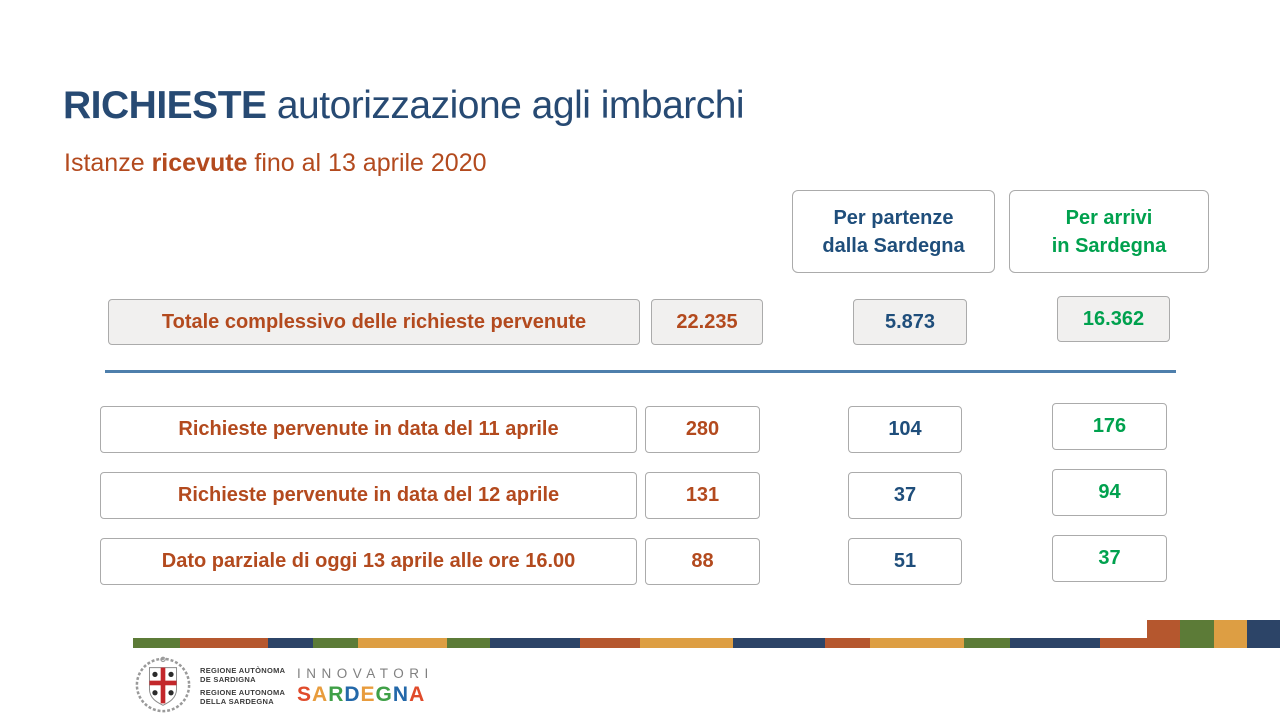 This screenshot has height=720, width=1280. What do you see at coordinates (163, 687) in the screenshot?
I see `sardegna-crest-icon` at bounding box center [163, 687].